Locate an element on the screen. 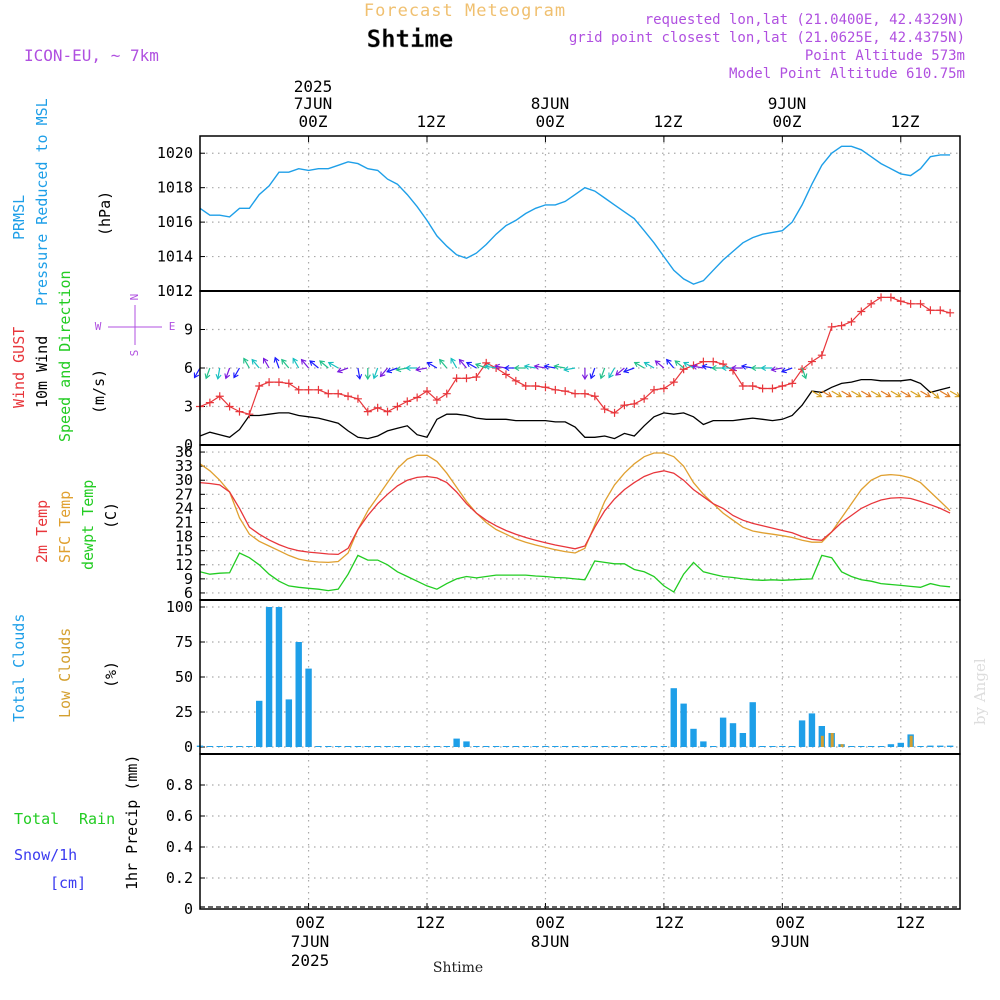 This screenshot has width=1000, height=1000. wind10m-line is located at coordinates (575, 409).